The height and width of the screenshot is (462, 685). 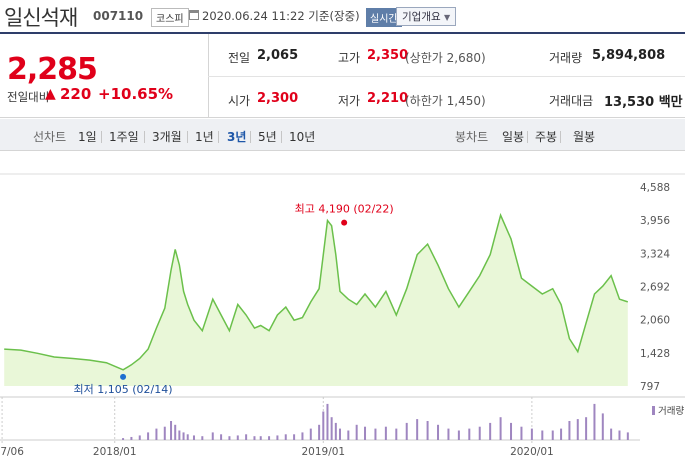 I want to click on company-overview-button: 기업개요 ▼, so click(x=426, y=16).